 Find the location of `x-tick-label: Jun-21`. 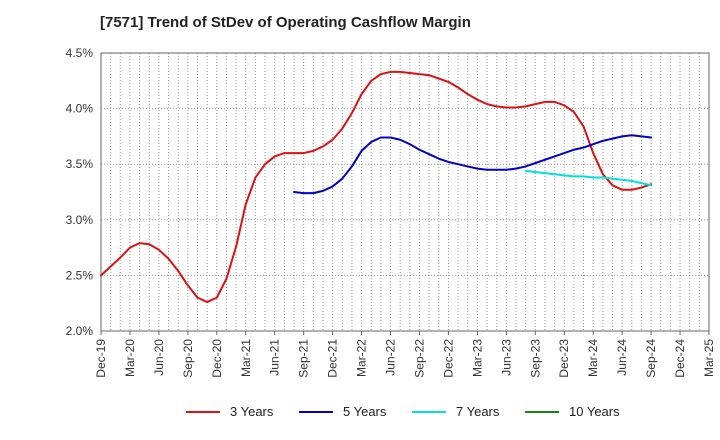

x-tick-label: Jun-21 is located at coordinates (275, 357).